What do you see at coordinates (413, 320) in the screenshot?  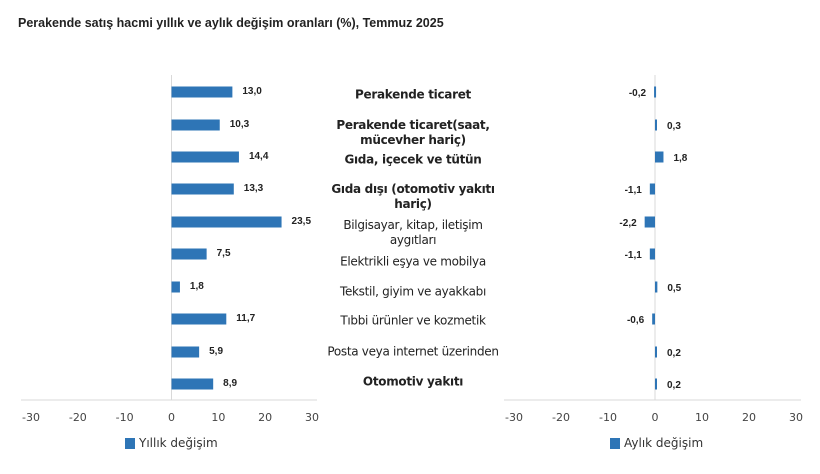 I see `category-label: Tıbbi ürünler ve kozmetik` at bounding box center [413, 320].